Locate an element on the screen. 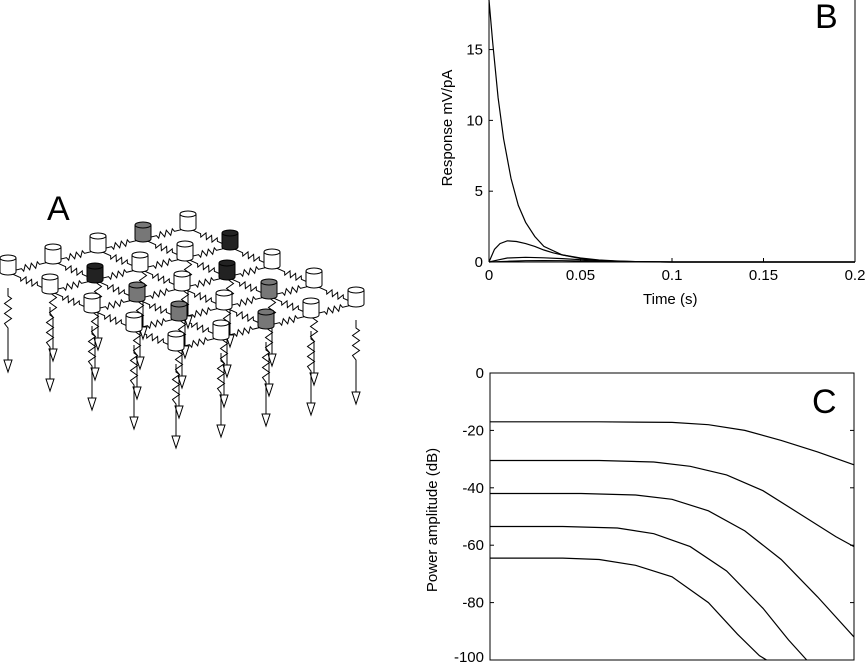  panel-b-xtick-label: 0.1 is located at coordinates (672, 275).